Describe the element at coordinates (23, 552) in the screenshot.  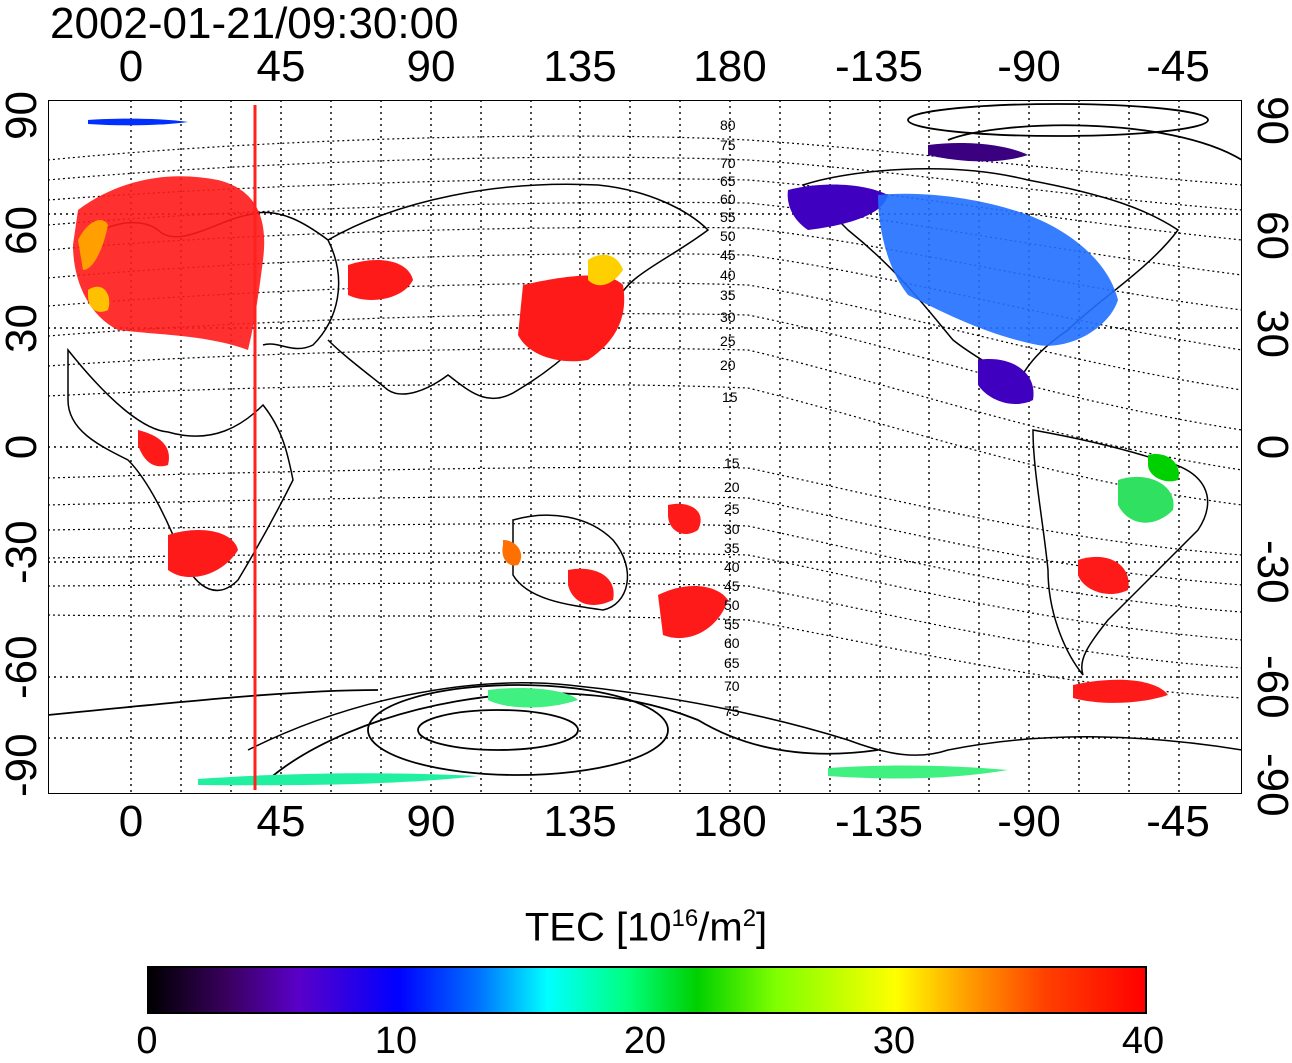
I see `lat-label-left: -30` at that location.